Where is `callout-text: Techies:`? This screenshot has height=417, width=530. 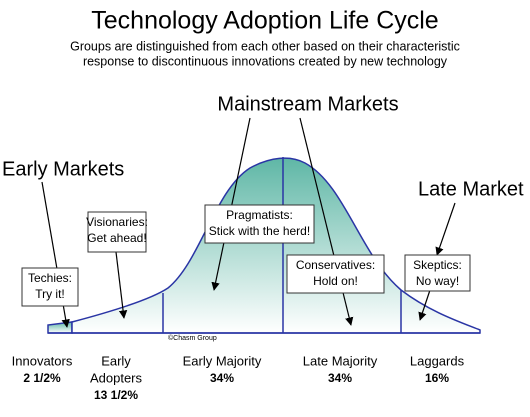
callout-text: Techies: is located at coordinates (50, 278).